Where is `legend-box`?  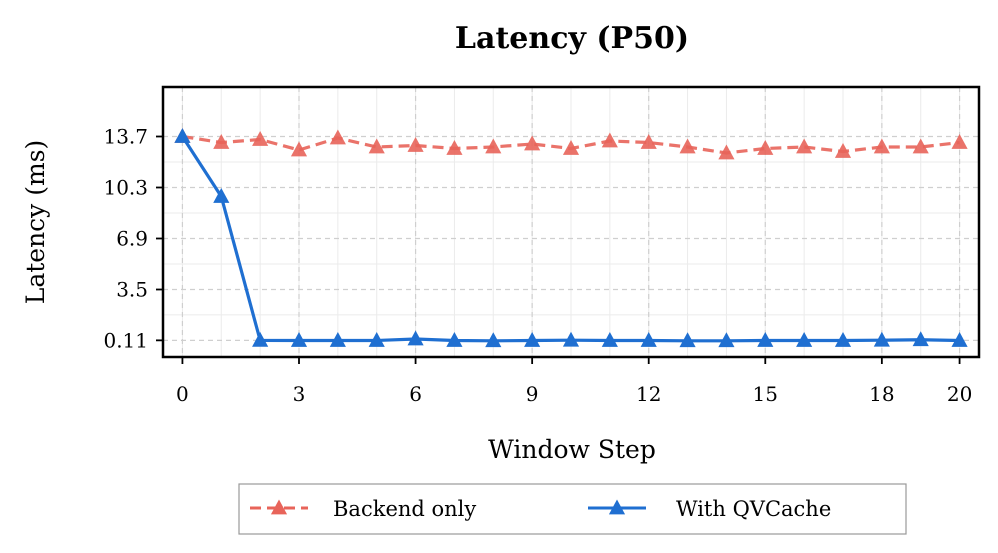 legend-box is located at coordinates (572, 509).